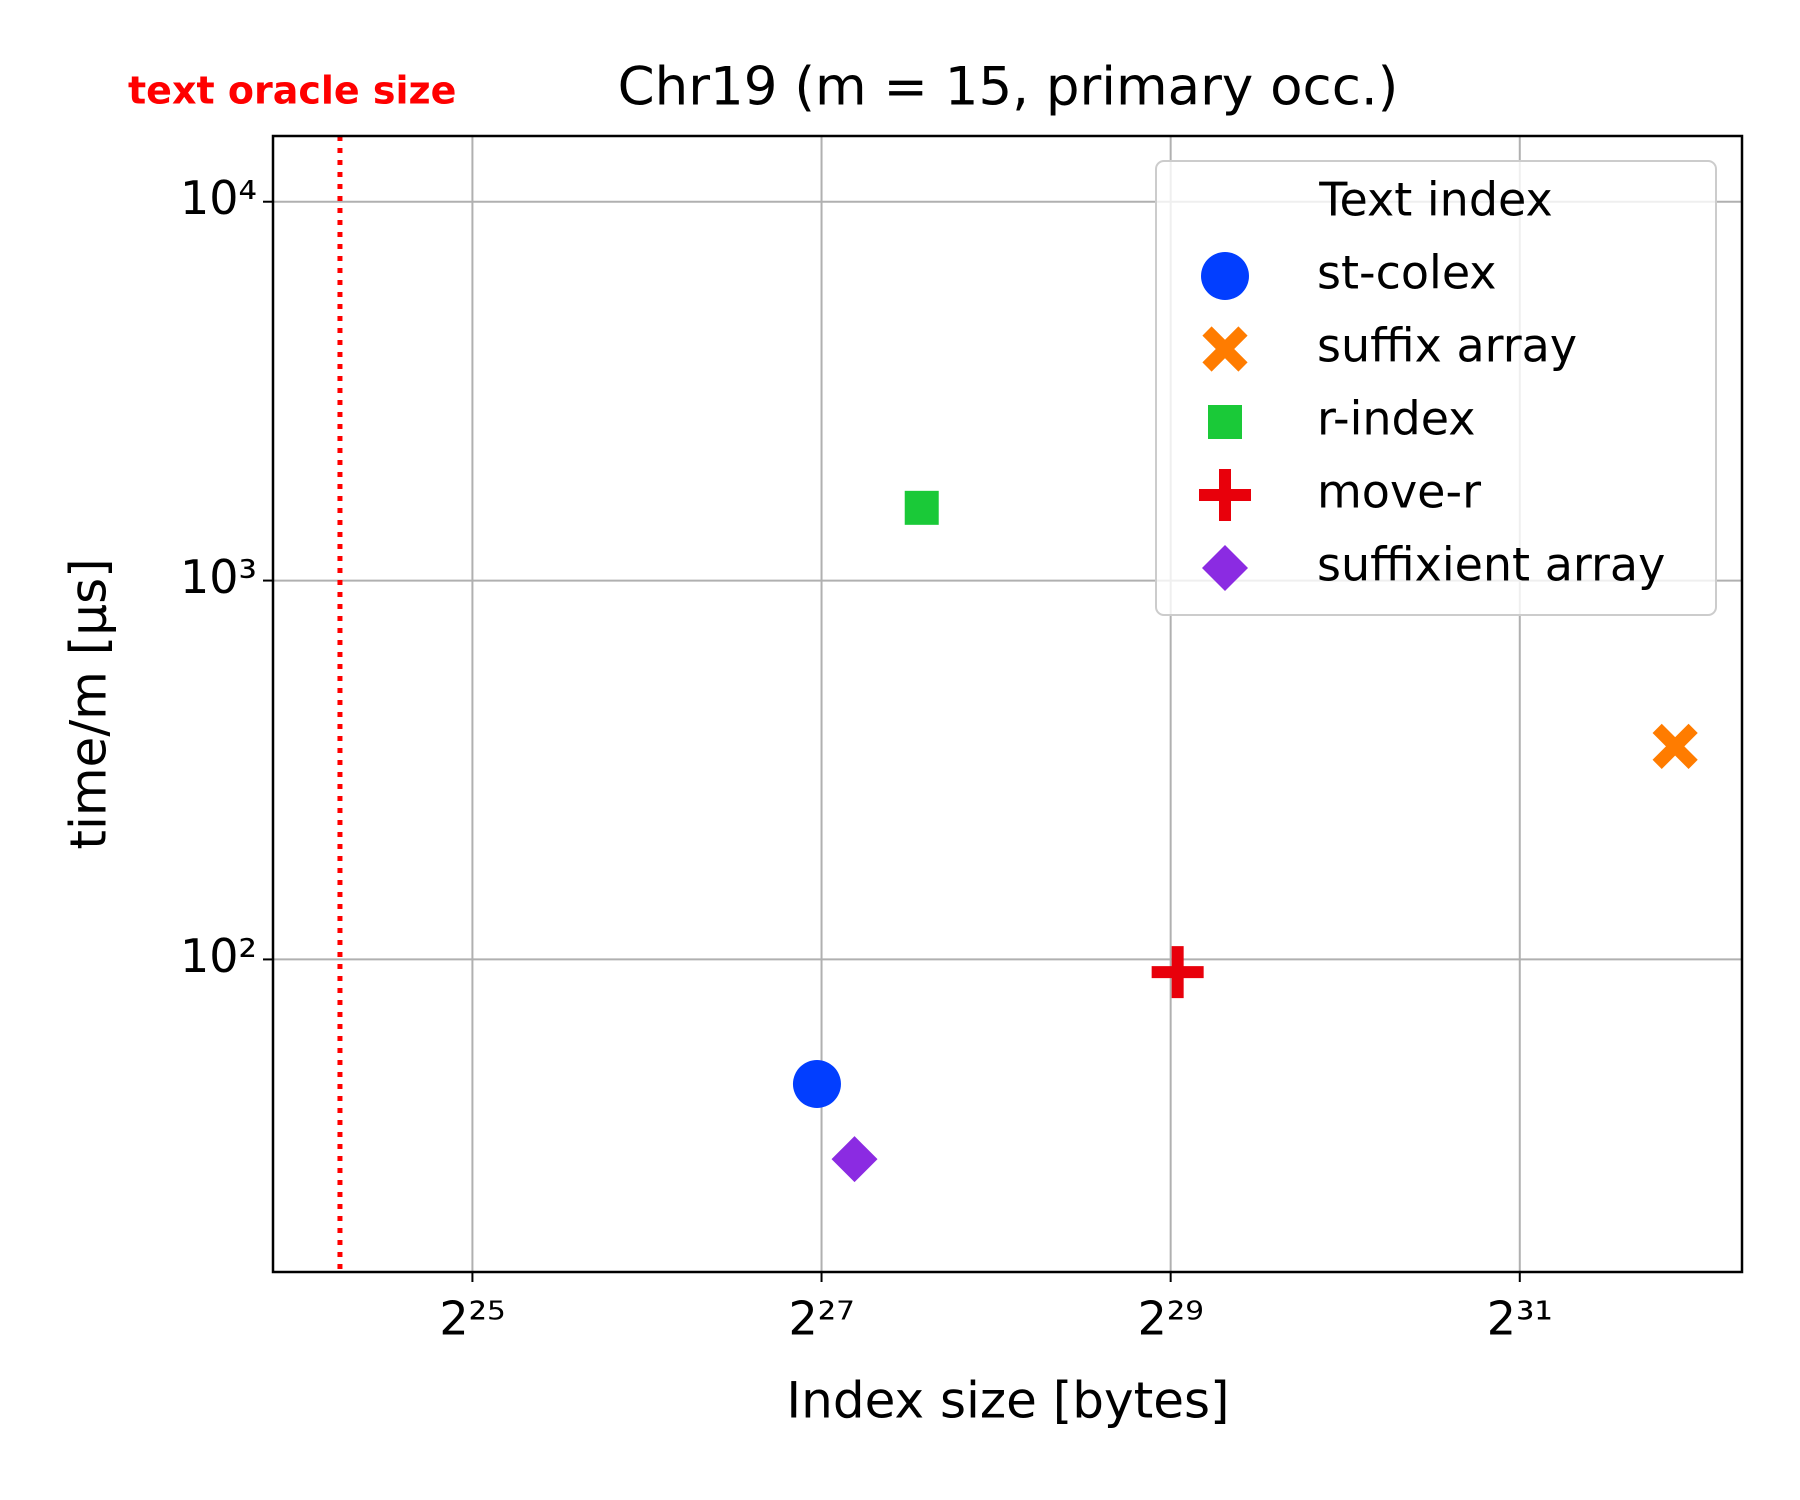 Image resolution: width=1800 pixels, height=1500 pixels. I want to click on legend-label: suffixient array, so click(1491, 565).